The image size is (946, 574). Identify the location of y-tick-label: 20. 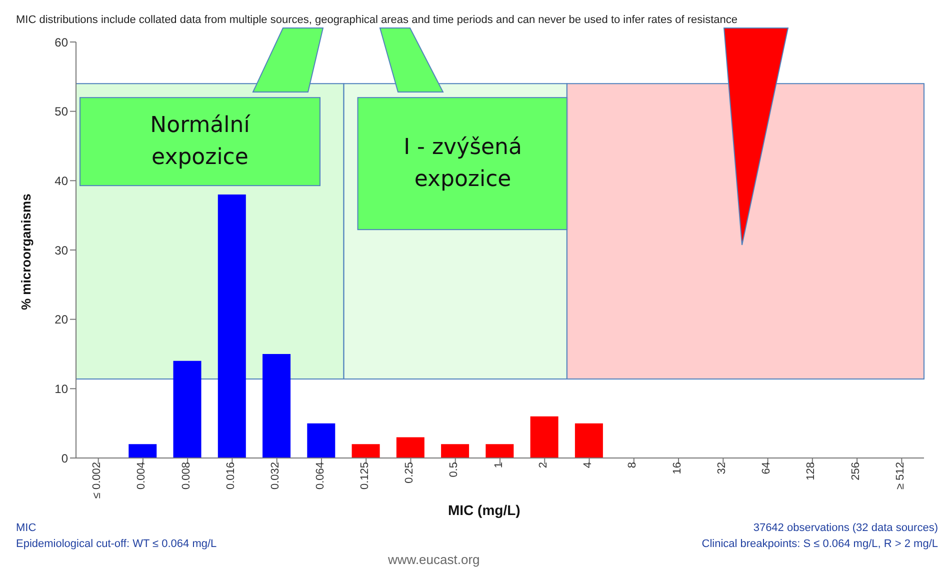
(61, 319).